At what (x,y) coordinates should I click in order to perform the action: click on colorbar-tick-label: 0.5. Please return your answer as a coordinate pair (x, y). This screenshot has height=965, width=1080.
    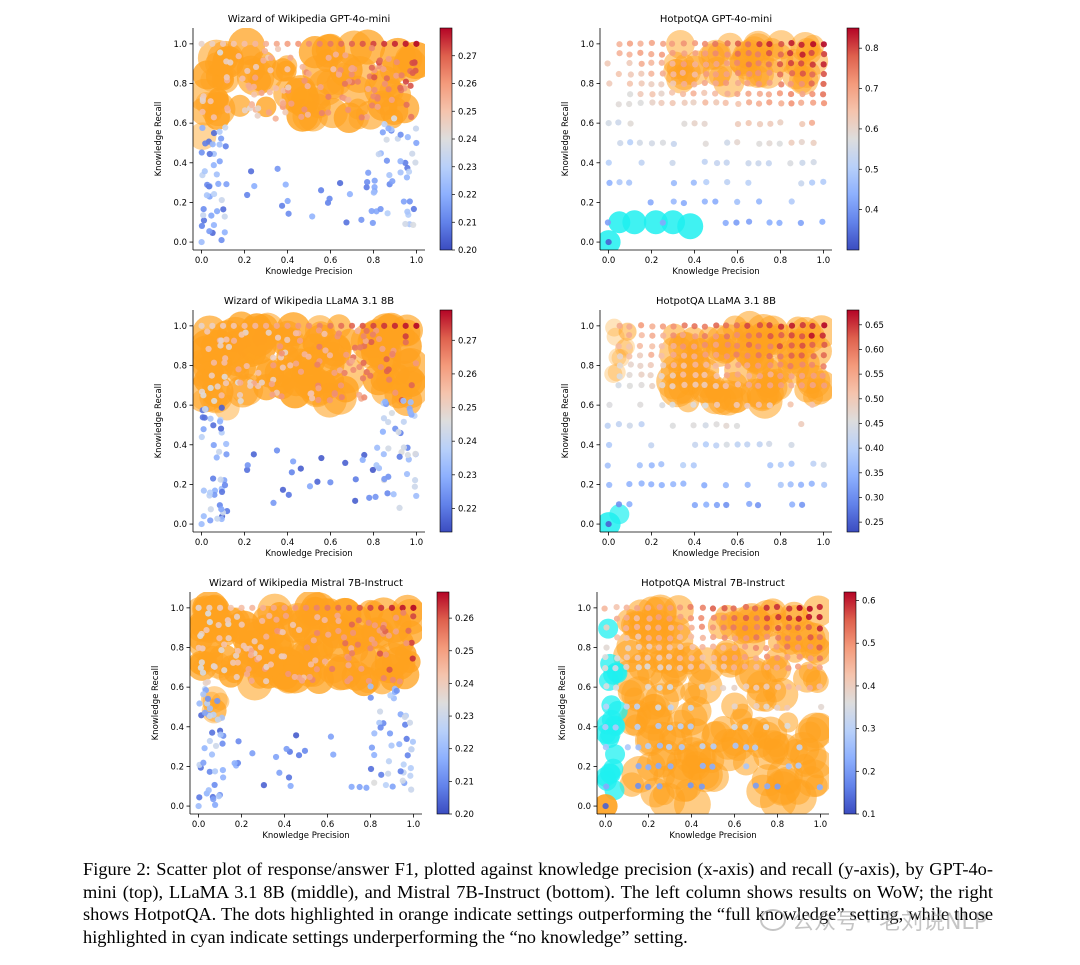
    Looking at the image, I should click on (872, 170).